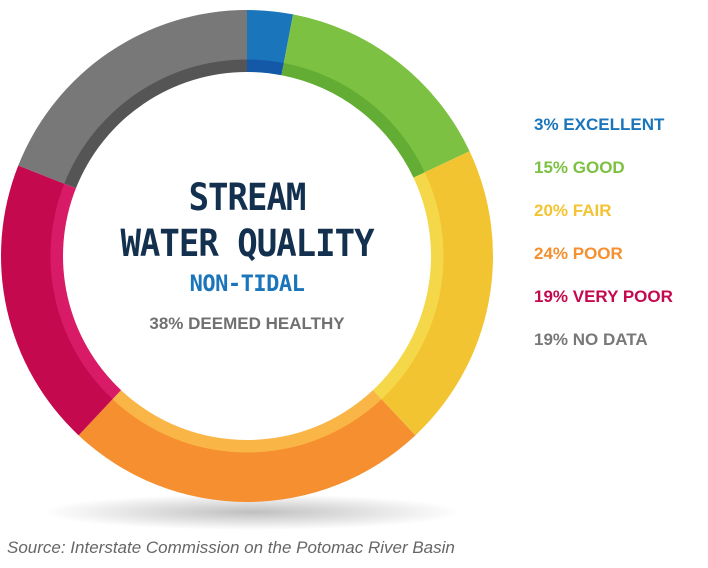 The width and height of the screenshot is (708, 568). I want to click on chart-title-line2: WATER QUALITY, so click(247, 244).